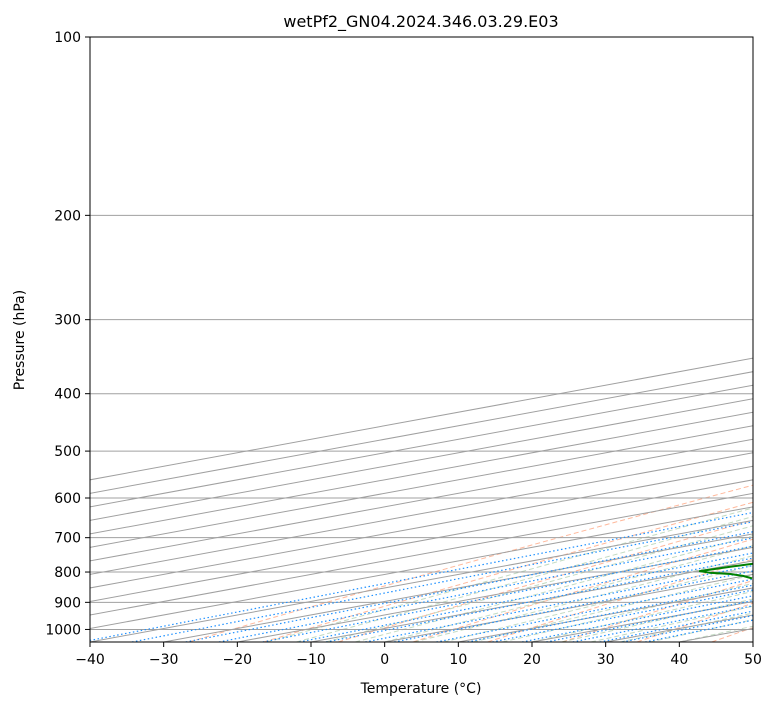 This screenshot has width=775, height=708. I want to click on y-tick-label: 100, so click(67, 38).